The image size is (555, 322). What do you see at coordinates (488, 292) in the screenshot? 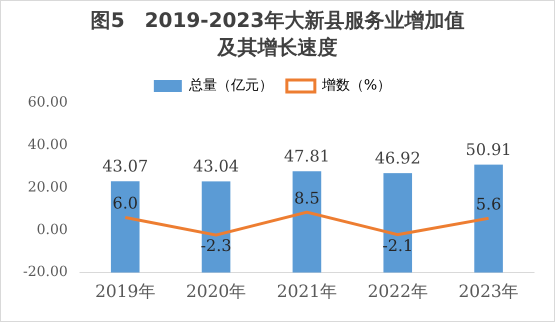
I see `x-tick-label: 2023年` at bounding box center [488, 292].